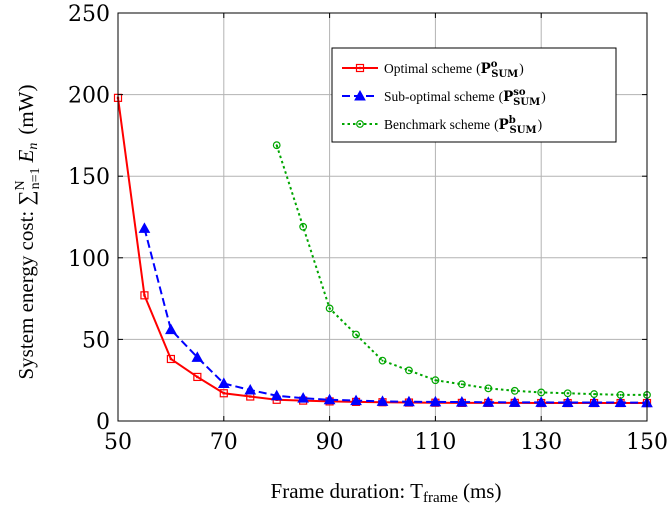 This screenshot has height=505, width=669. Describe the element at coordinates (330, 442) in the screenshot. I see `x-tick-label: 90` at that location.